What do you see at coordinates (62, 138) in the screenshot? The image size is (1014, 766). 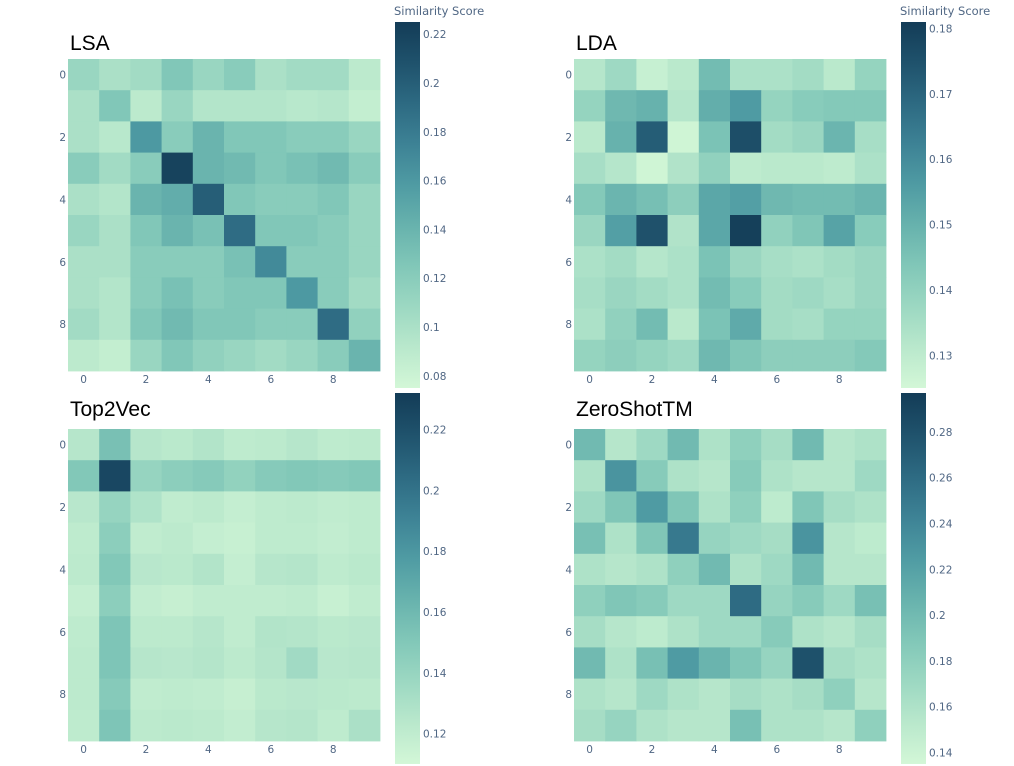 I see `y-tick-label: 2` at bounding box center [62, 138].